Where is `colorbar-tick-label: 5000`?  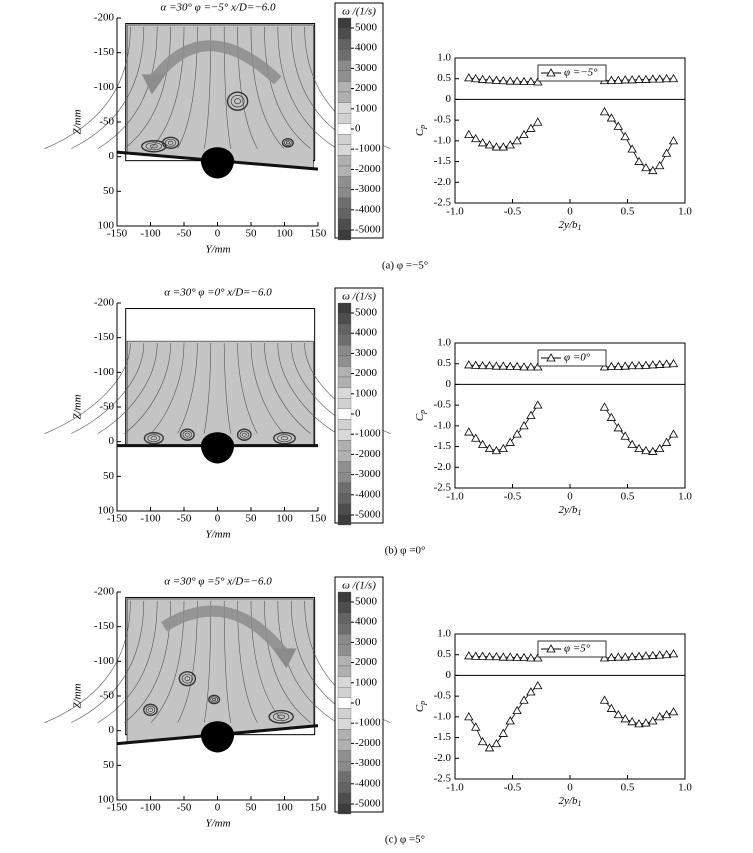
colorbar-tick-label: 5000 is located at coordinates (366, 28).